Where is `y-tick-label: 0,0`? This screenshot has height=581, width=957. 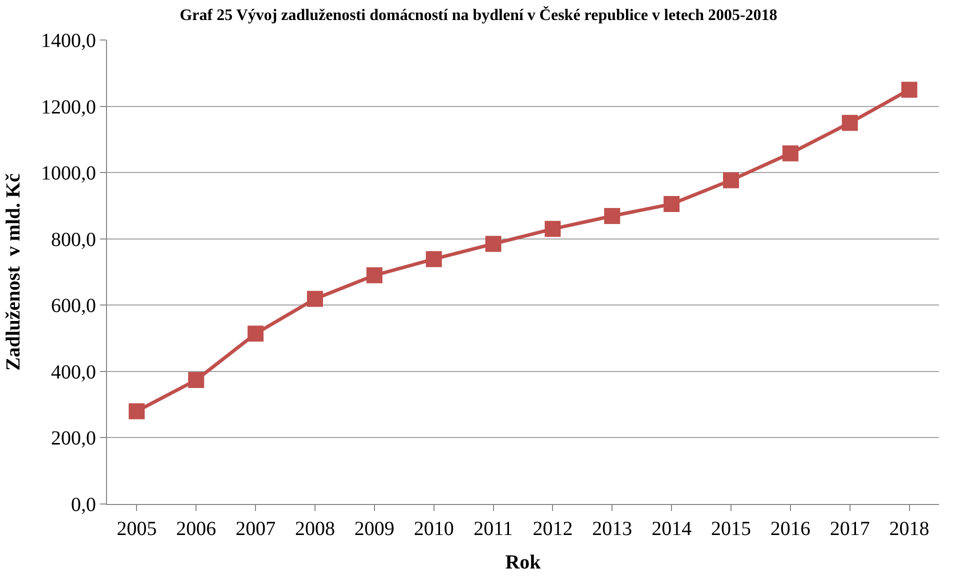
y-tick-label: 0,0 is located at coordinates (83, 505).